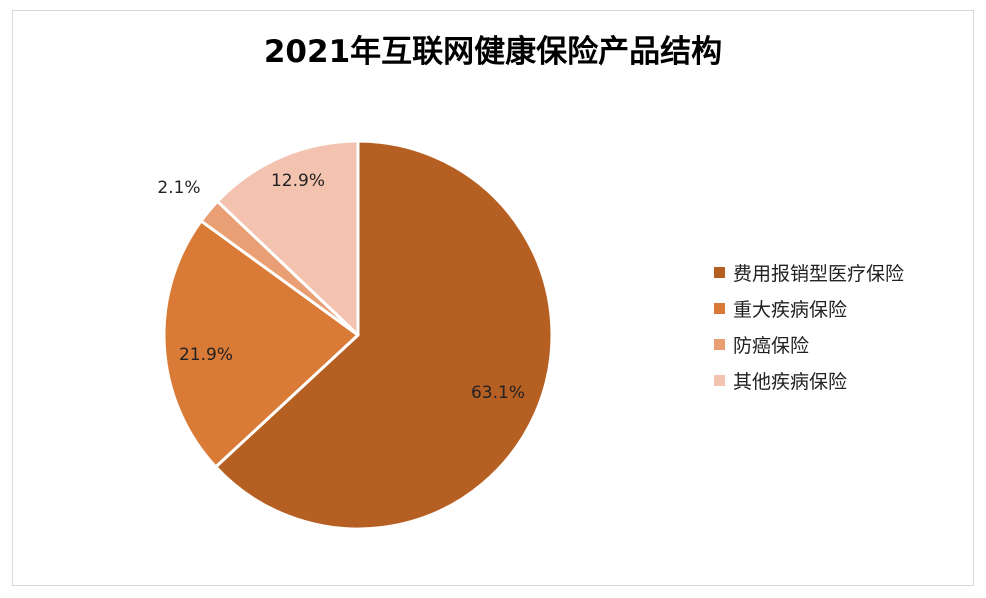 Image resolution: width=986 pixels, height=598 pixels. What do you see at coordinates (498, 393) in the screenshot?
I see `data-label: 63.1%` at bounding box center [498, 393].